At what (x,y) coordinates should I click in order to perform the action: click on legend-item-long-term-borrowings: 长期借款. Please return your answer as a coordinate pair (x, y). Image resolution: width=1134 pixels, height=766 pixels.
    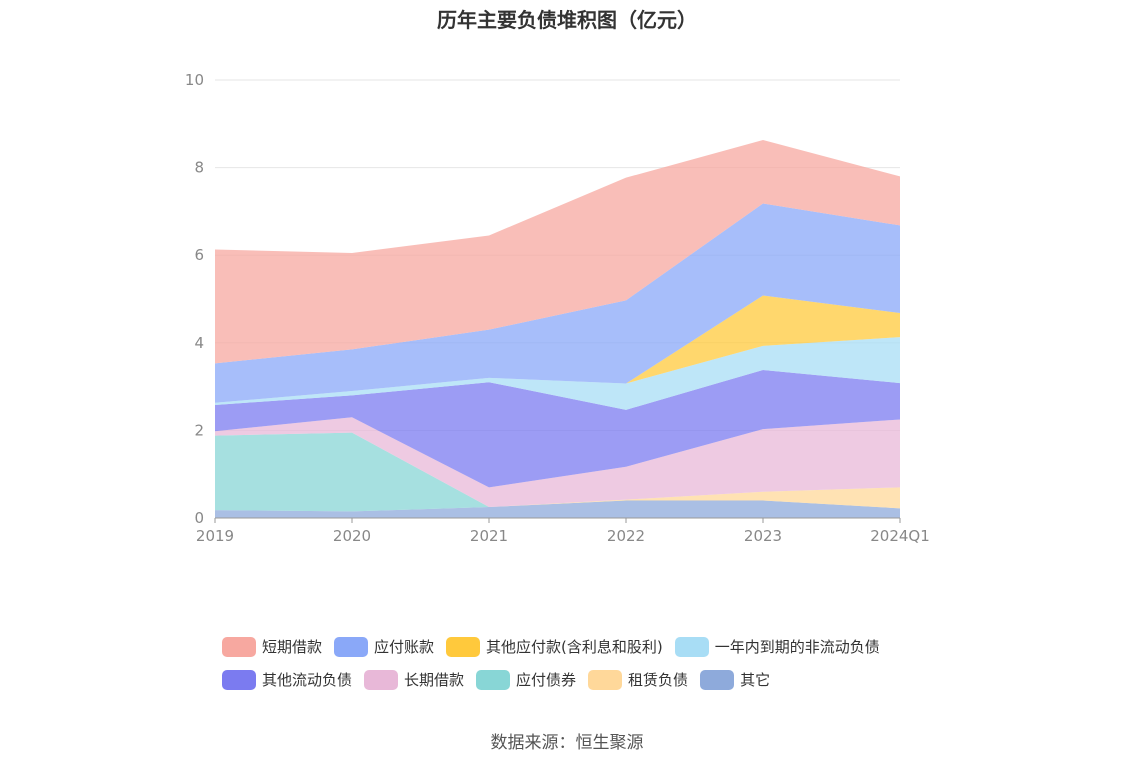
    Looking at the image, I should click on (414, 679).